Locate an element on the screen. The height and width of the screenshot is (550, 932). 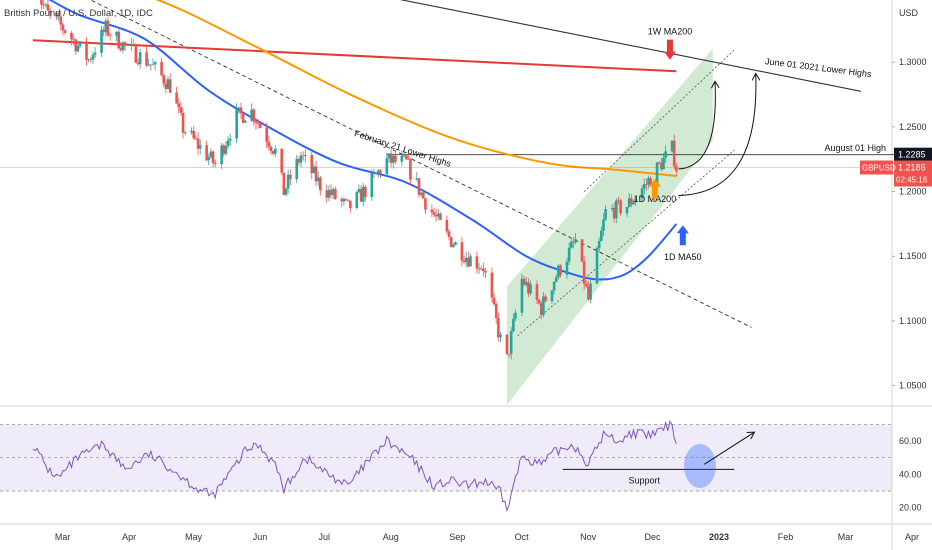
symbol-tag-bg is located at coordinates (876, 167).